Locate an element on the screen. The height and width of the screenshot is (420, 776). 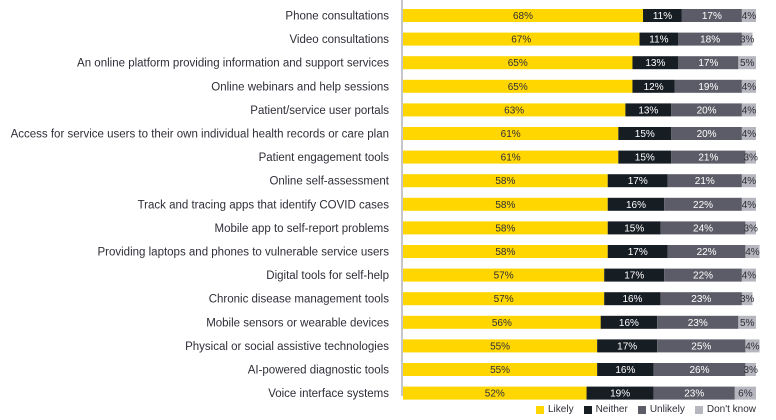
data-label: 18% is located at coordinates (710, 40).